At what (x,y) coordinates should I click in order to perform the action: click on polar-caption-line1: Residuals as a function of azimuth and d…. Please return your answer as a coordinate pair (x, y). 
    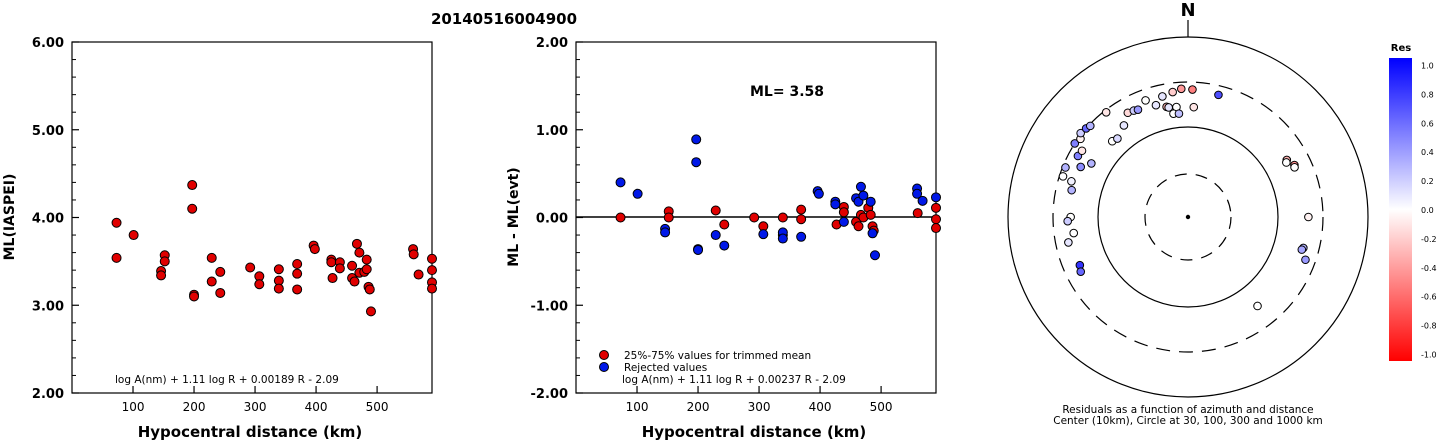
    Looking at the image, I should click on (1187, 410).